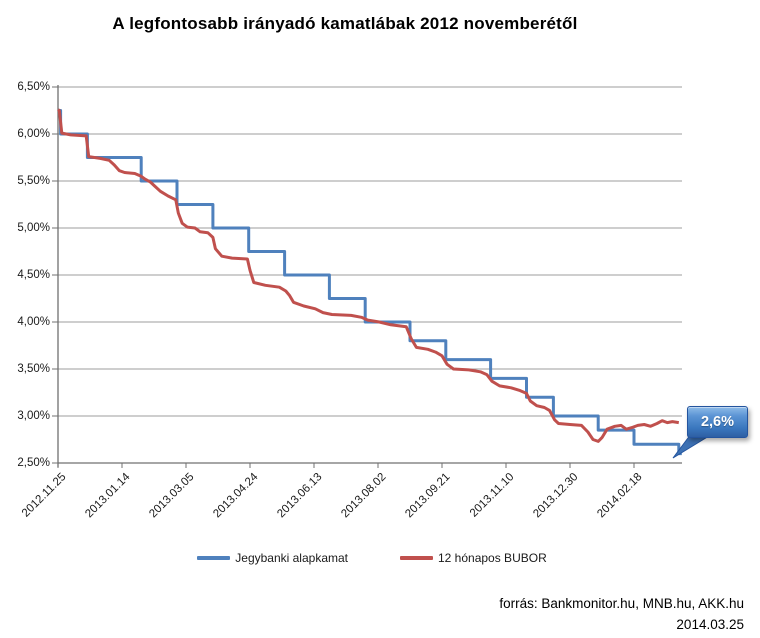 The height and width of the screenshot is (638, 760). Describe the element at coordinates (372, 558) in the screenshot. I see `legend: Jegybanki alapkamat 12 hónapos BUBOR` at that location.